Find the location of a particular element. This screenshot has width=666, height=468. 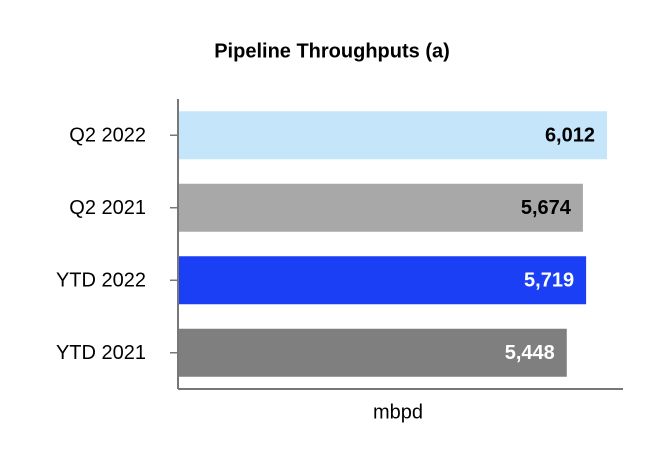

data-label: 6,012 is located at coordinates (570, 136).